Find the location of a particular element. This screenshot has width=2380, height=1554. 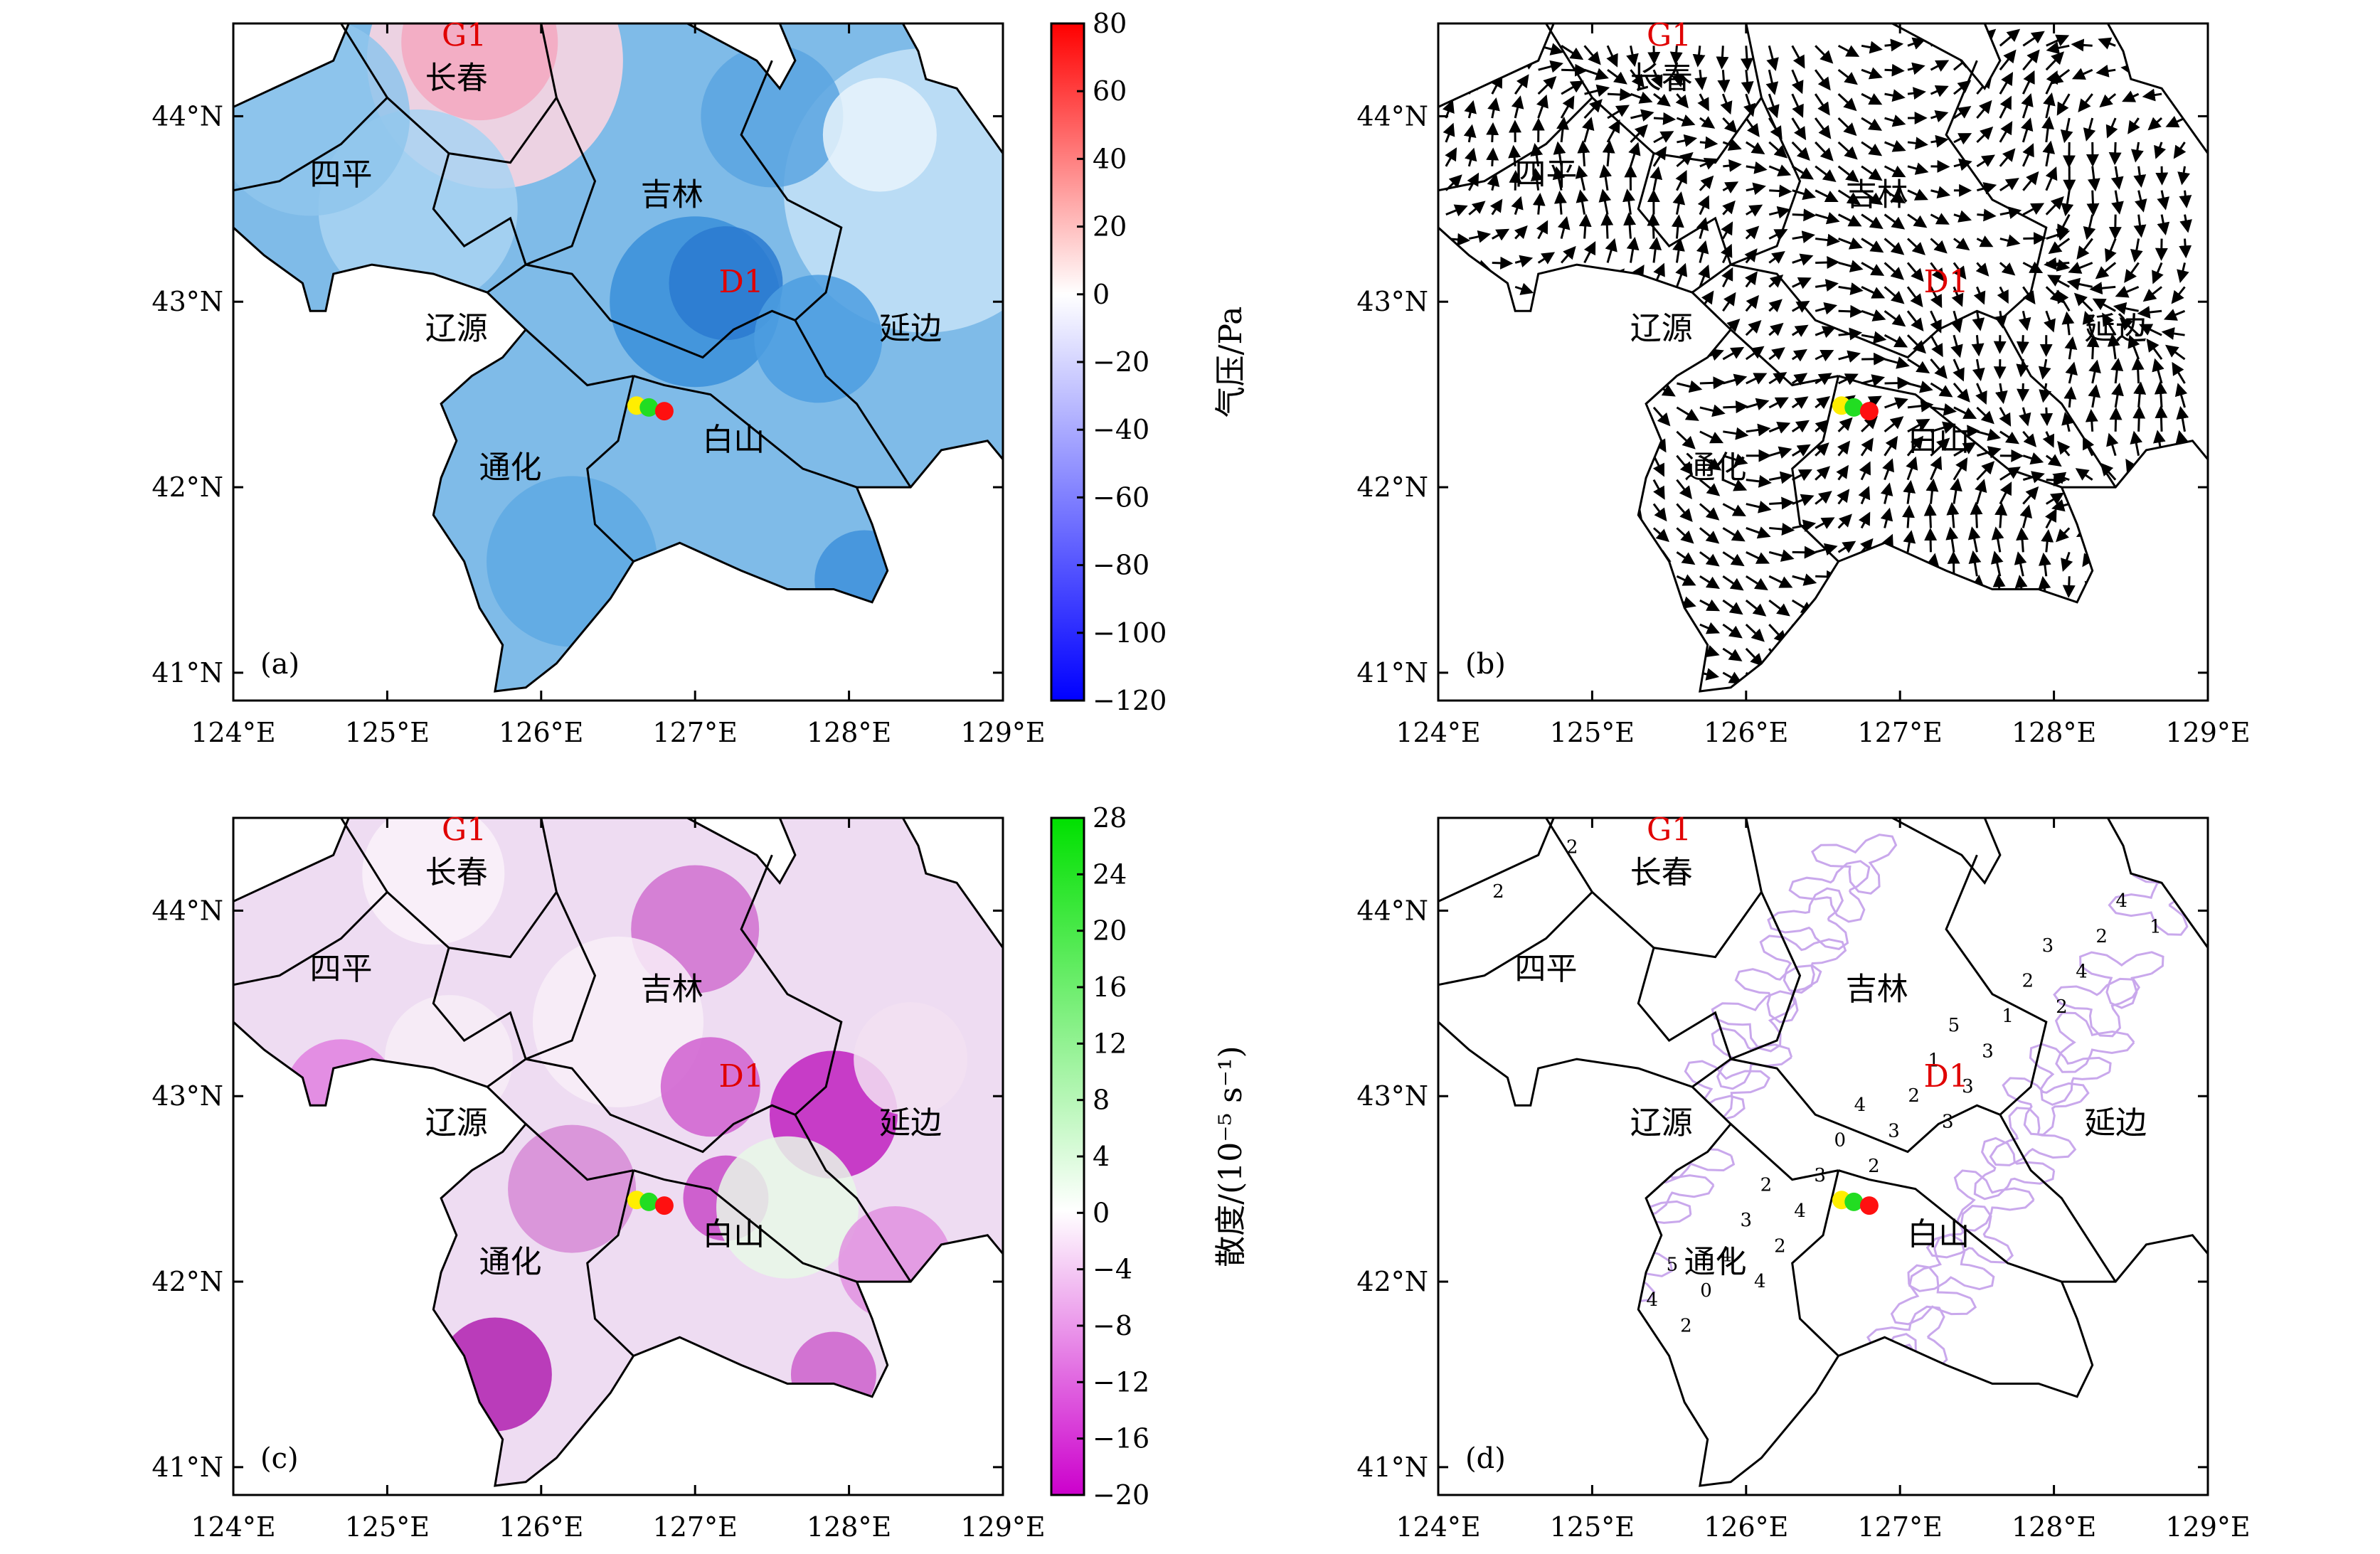

colorbar: 28 24 20 16 12 8 4 0 −4 −8 −12 −16 −20 散度/(10⁻⁵ s⁻¹) is located at coordinates (1149, 1156).